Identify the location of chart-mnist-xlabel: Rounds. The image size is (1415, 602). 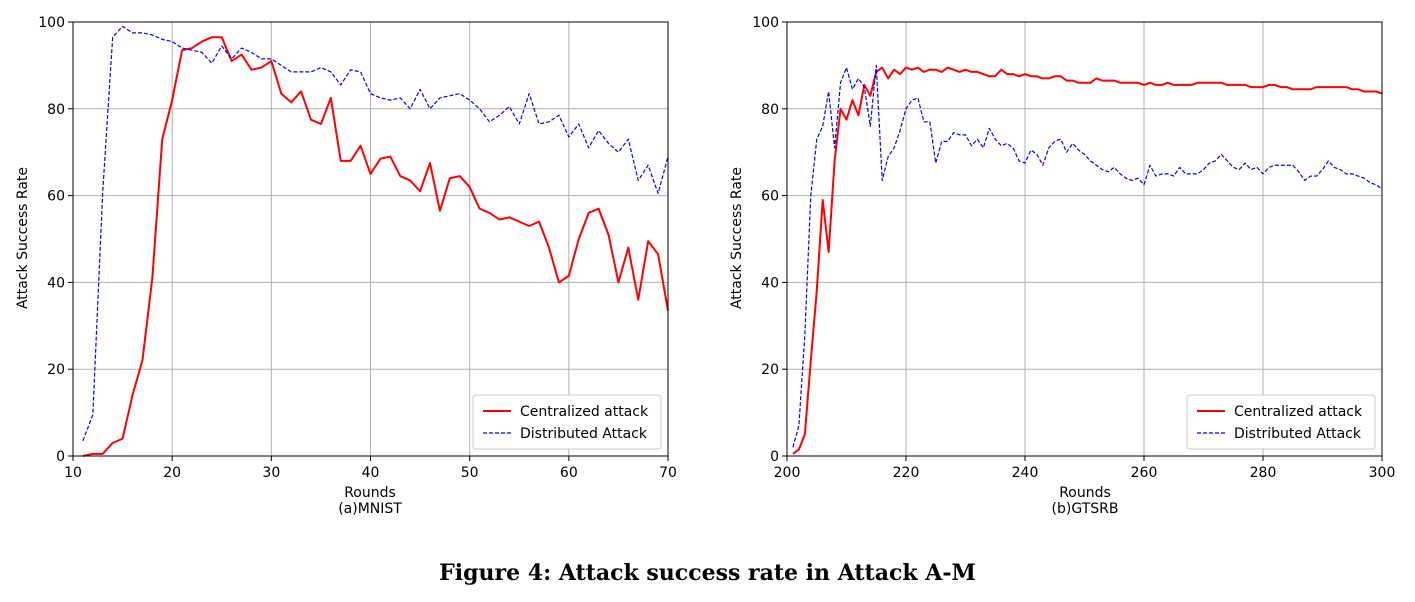
(370, 493).